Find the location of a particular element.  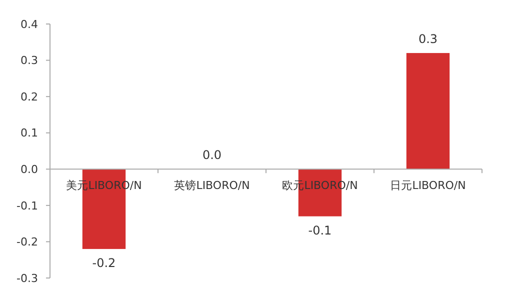

y-tick-label: 0.2 is located at coordinates (29, 97).